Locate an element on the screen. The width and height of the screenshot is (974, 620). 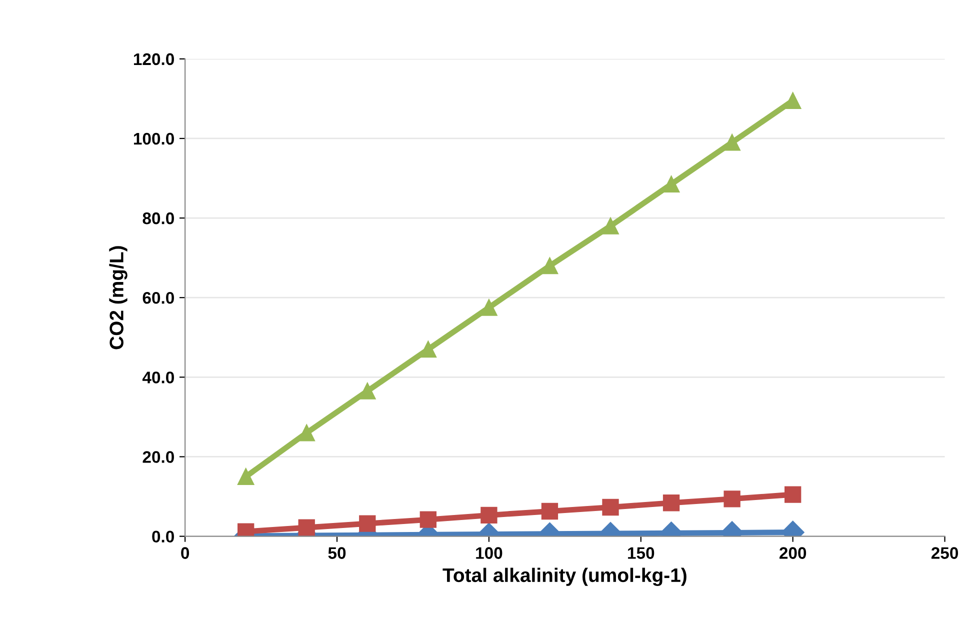
x-tick-label: 50 is located at coordinates (337, 553).